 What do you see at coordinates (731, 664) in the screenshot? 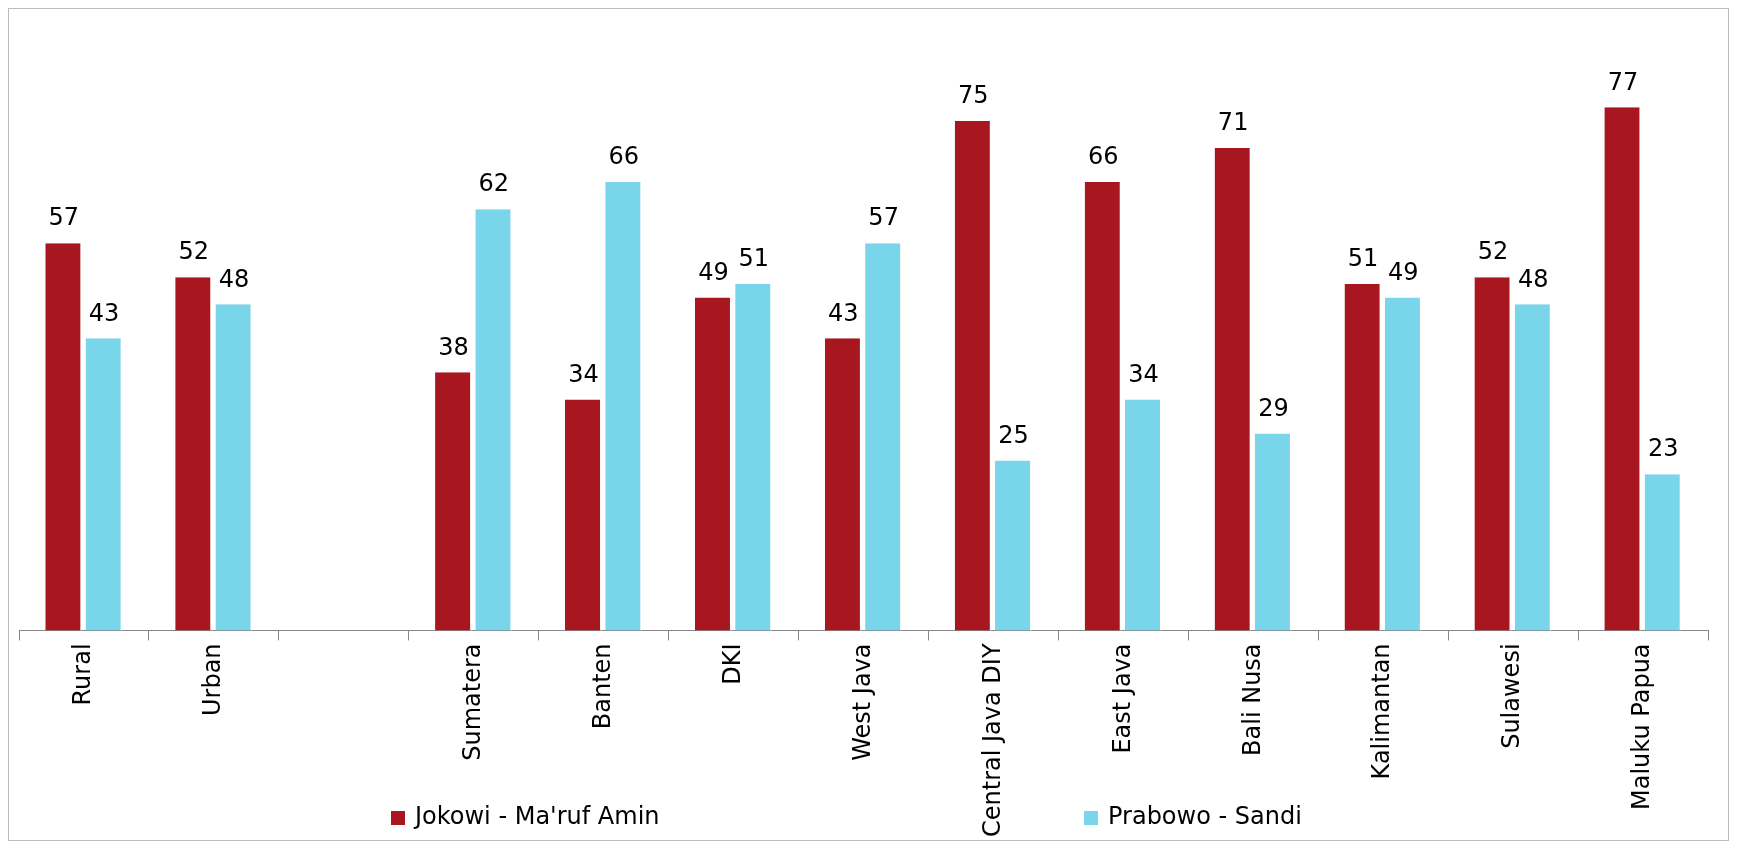
I see `x-tick-label: DKI` at bounding box center [731, 664].